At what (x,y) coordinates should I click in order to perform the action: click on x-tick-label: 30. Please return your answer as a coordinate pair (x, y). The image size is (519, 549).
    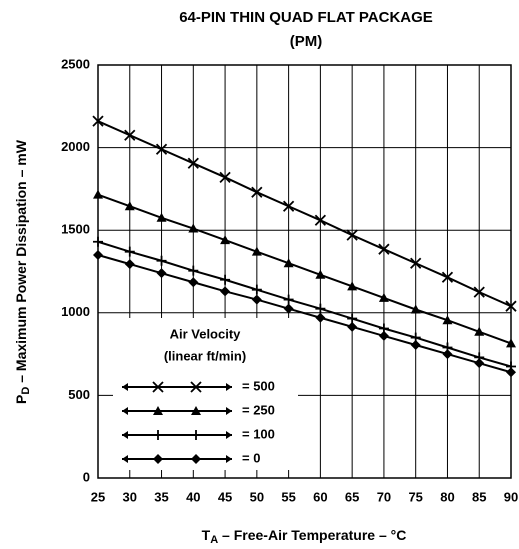
    Looking at the image, I should click on (130, 496).